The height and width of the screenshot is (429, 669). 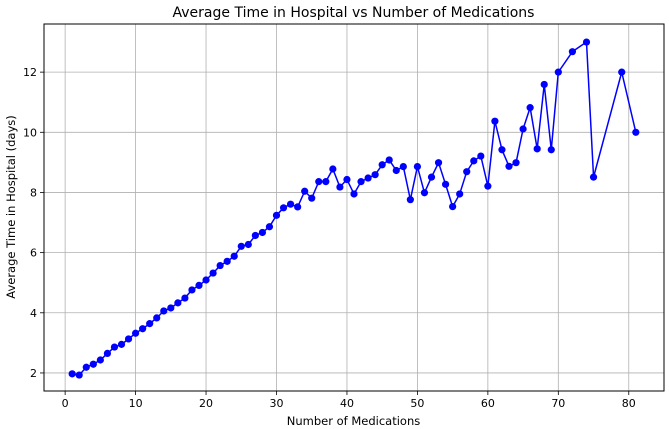 I want to click on y-tick-label: 2, so click(x=33, y=373).